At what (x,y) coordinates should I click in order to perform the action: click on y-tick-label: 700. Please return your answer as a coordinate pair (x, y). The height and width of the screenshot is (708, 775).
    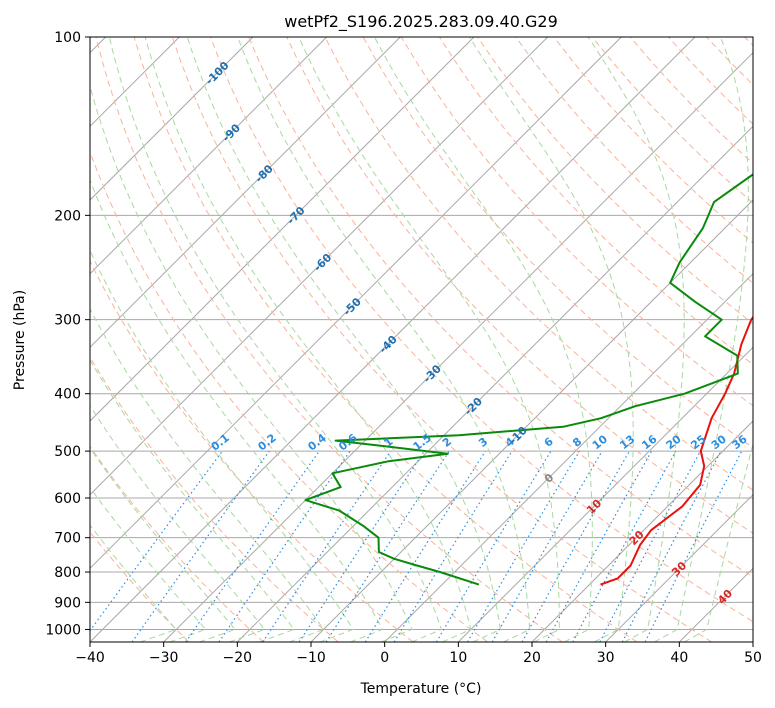
    Looking at the image, I should click on (67, 539).